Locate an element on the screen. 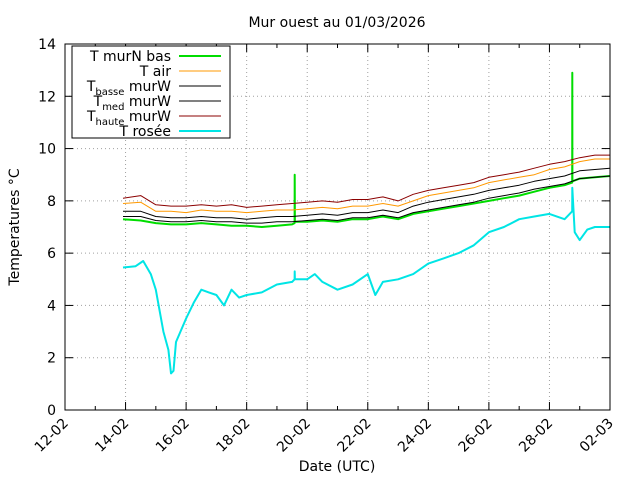  y-tick-label: 14 is located at coordinates (47, 45).